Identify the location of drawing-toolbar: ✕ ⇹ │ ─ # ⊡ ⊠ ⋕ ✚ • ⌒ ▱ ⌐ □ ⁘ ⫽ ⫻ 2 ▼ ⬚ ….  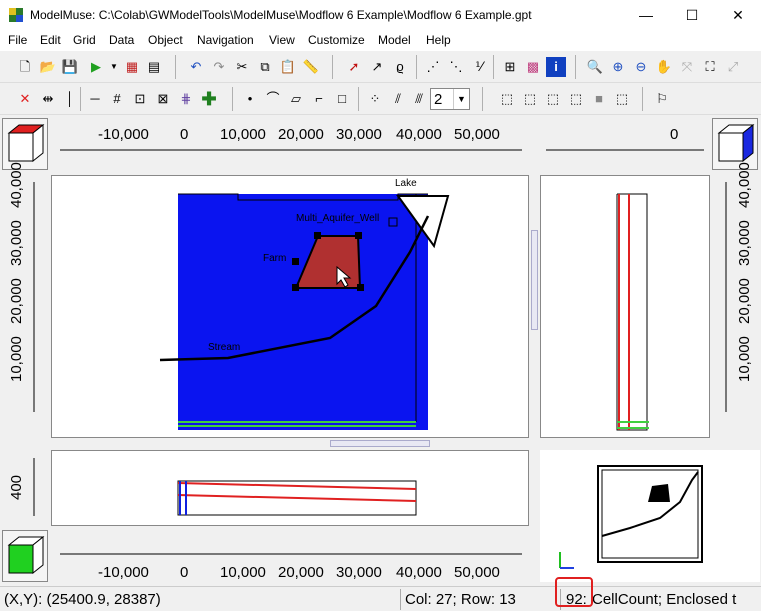
(380, 99).